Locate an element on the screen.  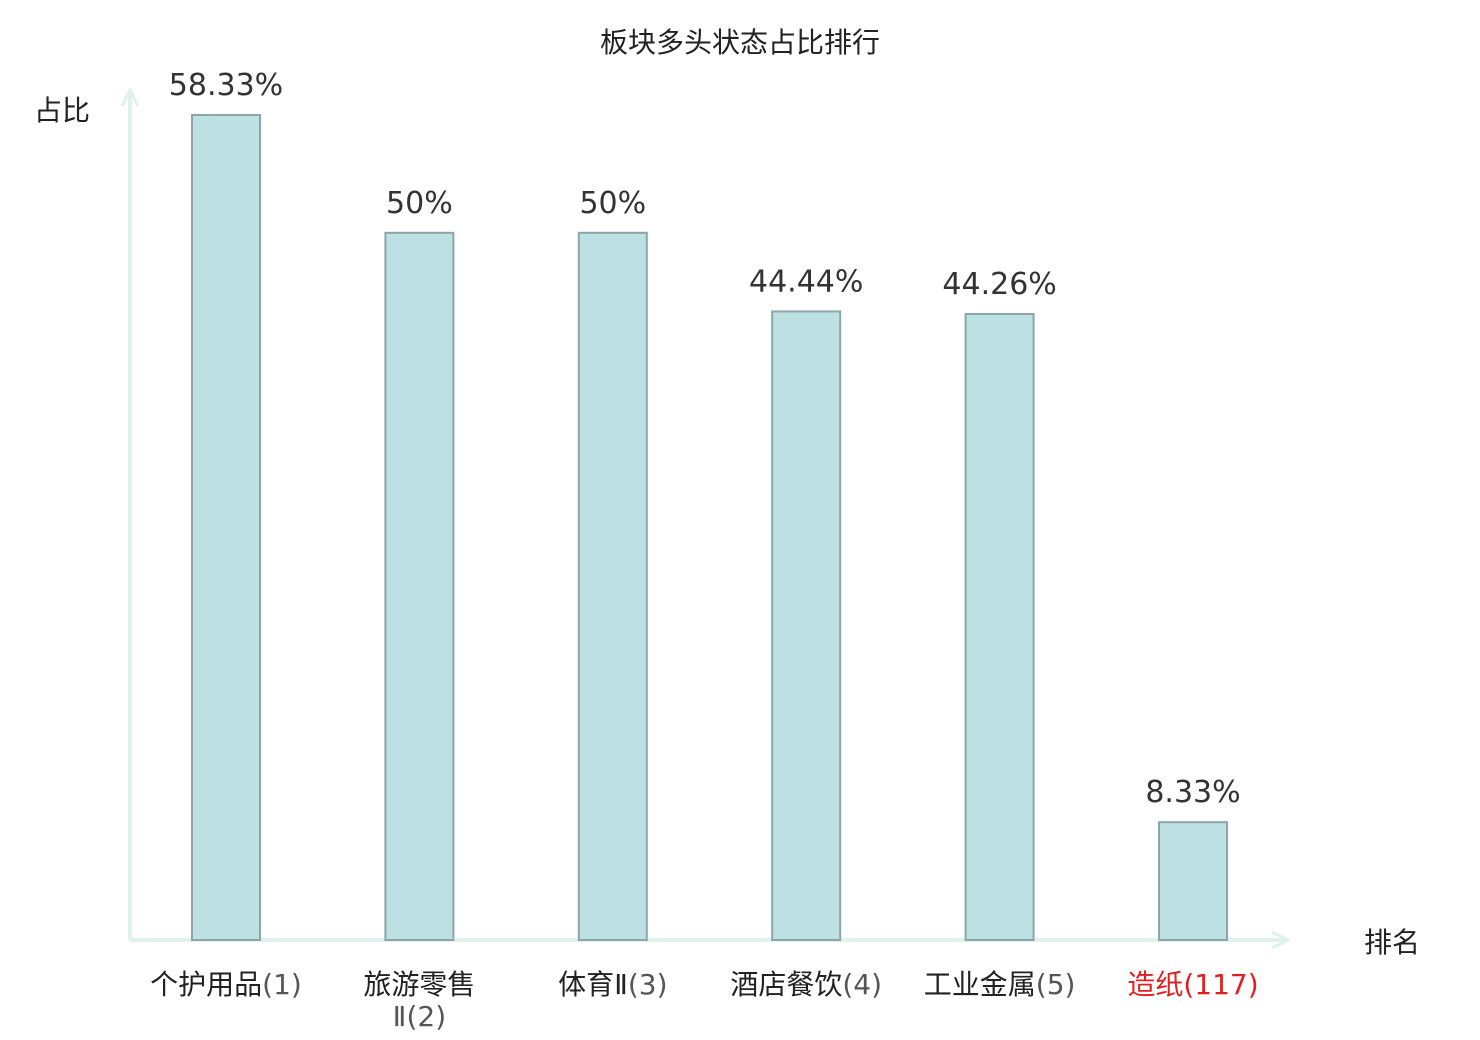
category-rank-3: (3) is located at coordinates (648, 984).